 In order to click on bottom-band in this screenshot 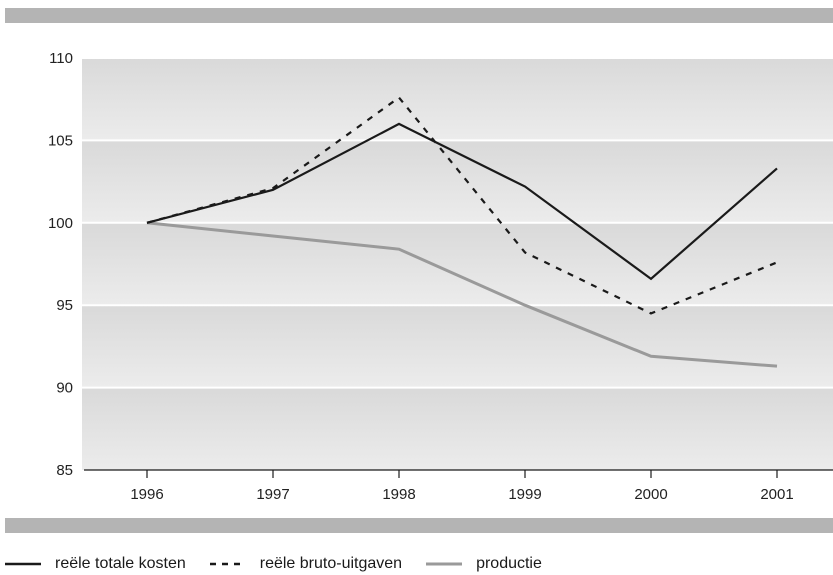, I will do `click(419, 525)`.